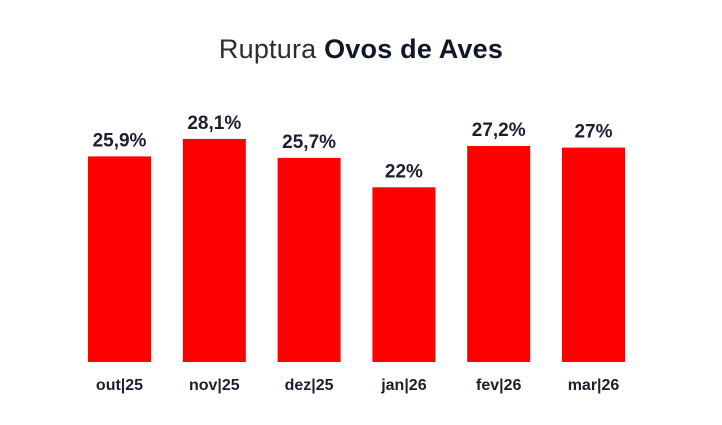 The image size is (722, 425). What do you see at coordinates (414, 49) in the screenshot?
I see `chart-title-main: Ovos de Aves` at bounding box center [414, 49].